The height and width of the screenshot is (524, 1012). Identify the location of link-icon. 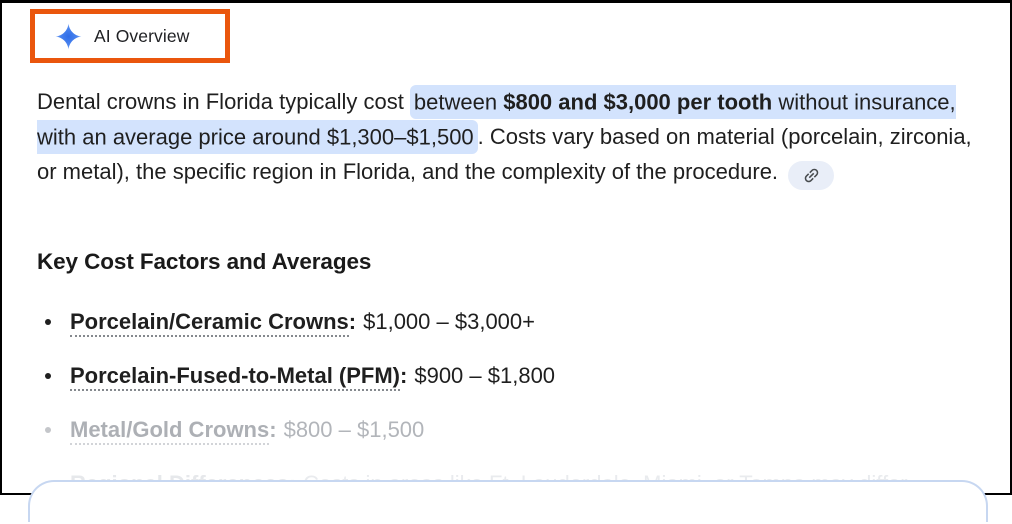
(811, 175).